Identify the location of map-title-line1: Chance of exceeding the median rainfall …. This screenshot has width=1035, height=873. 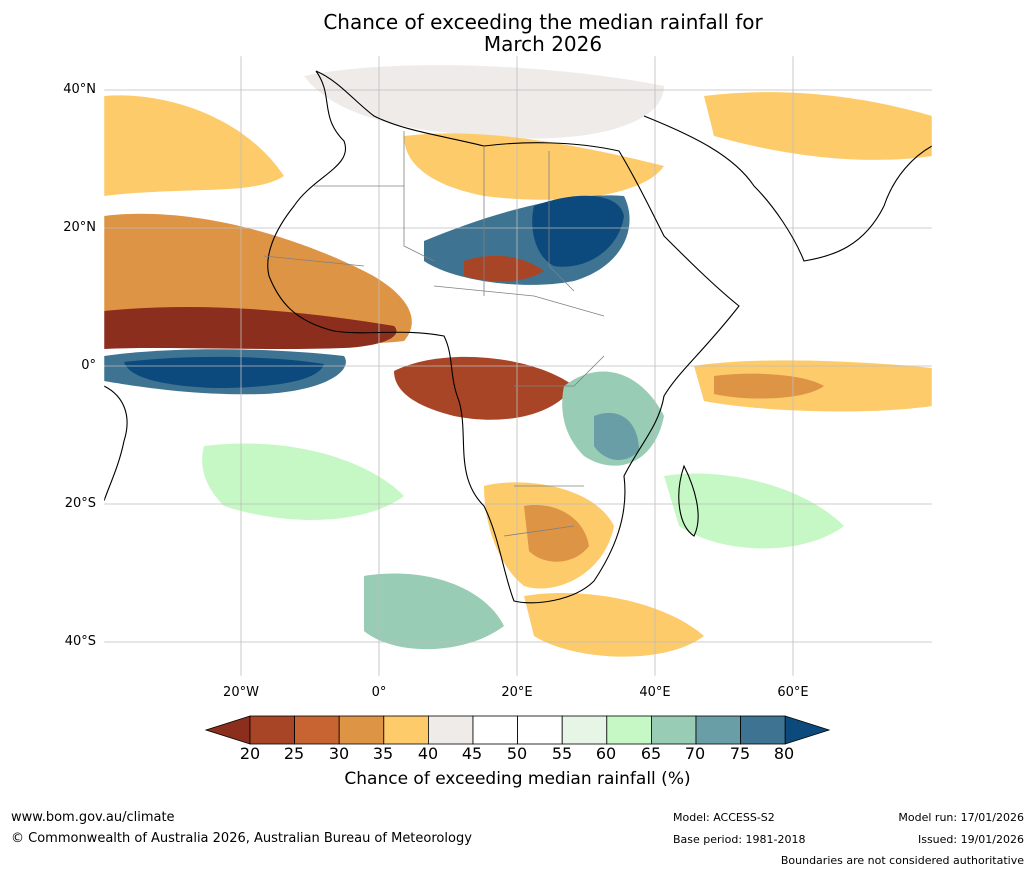
(543, 22).